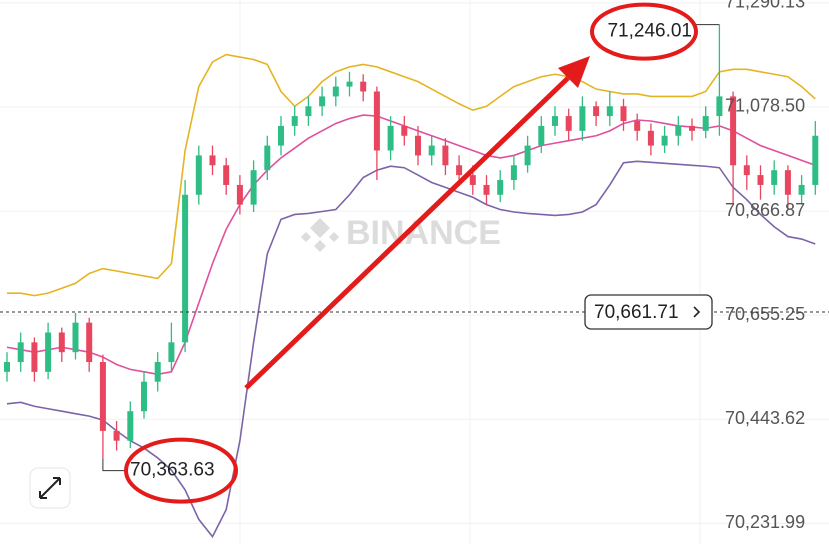 The width and height of the screenshot is (829, 544). Describe the element at coordinates (765, 314) in the screenshot. I see `y-tick-label: 70,655.25` at that location.